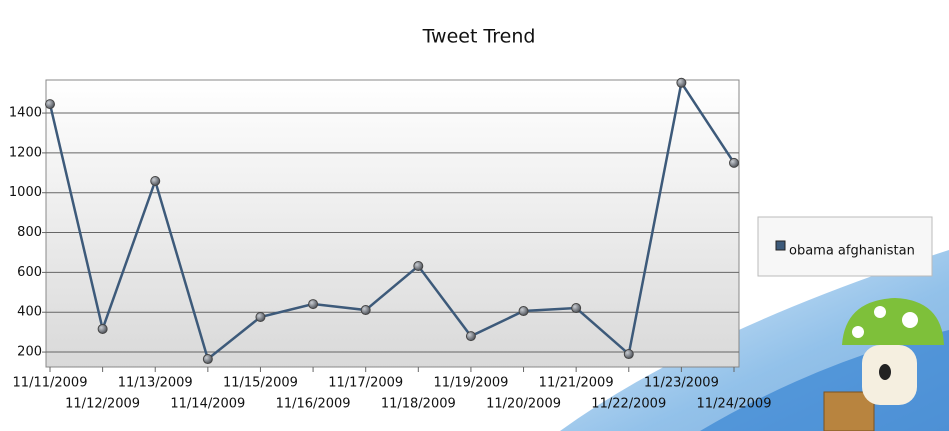  Describe the element at coordinates (523, 404) in the screenshot. I see `x-tick-label: 11/20/2009` at that location.